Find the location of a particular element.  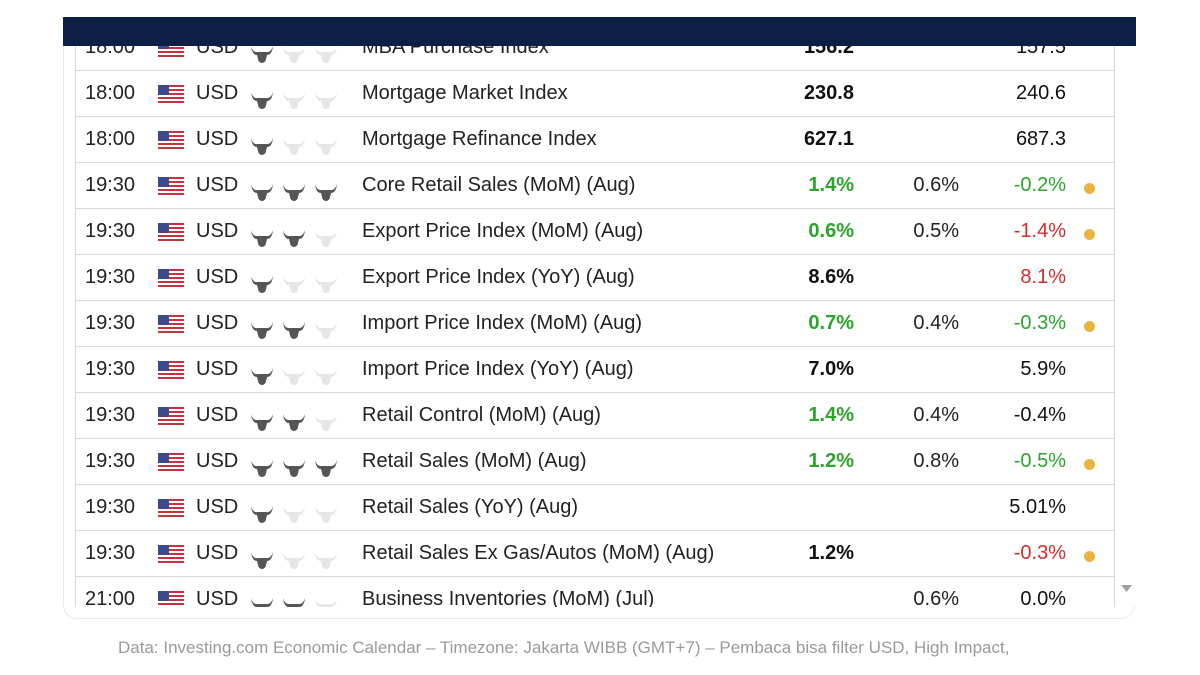

event-name: Retail Sales (MoM) (Aug) is located at coordinates (474, 461).